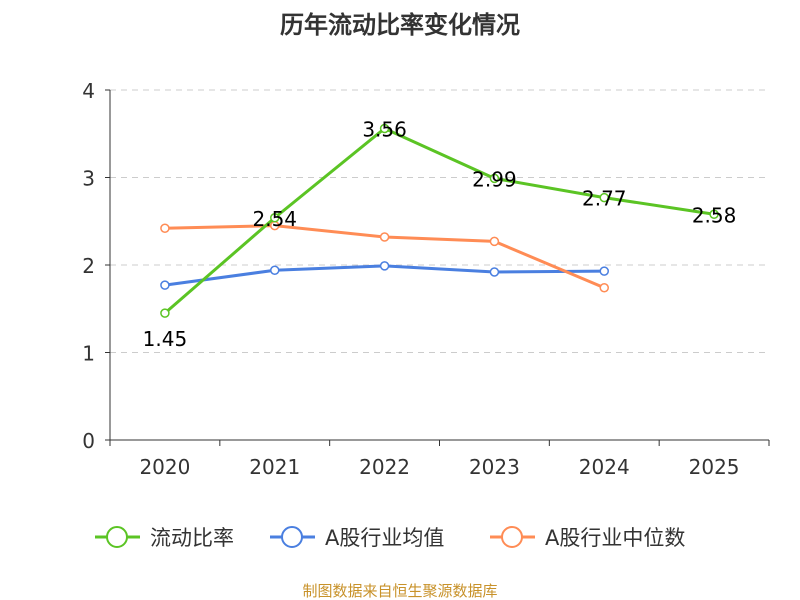  Describe the element at coordinates (384, 467) in the screenshot. I see `x-tick-label: 2022` at that location.